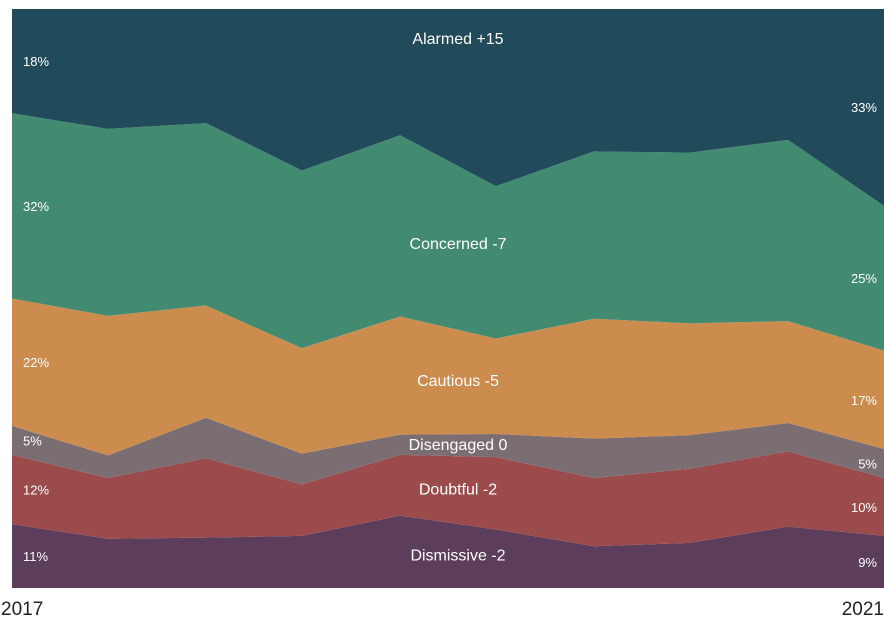 The width and height of the screenshot is (884, 618). What do you see at coordinates (867, 464) in the screenshot?
I see `end-value-disengaged: 5%` at bounding box center [867, 464].